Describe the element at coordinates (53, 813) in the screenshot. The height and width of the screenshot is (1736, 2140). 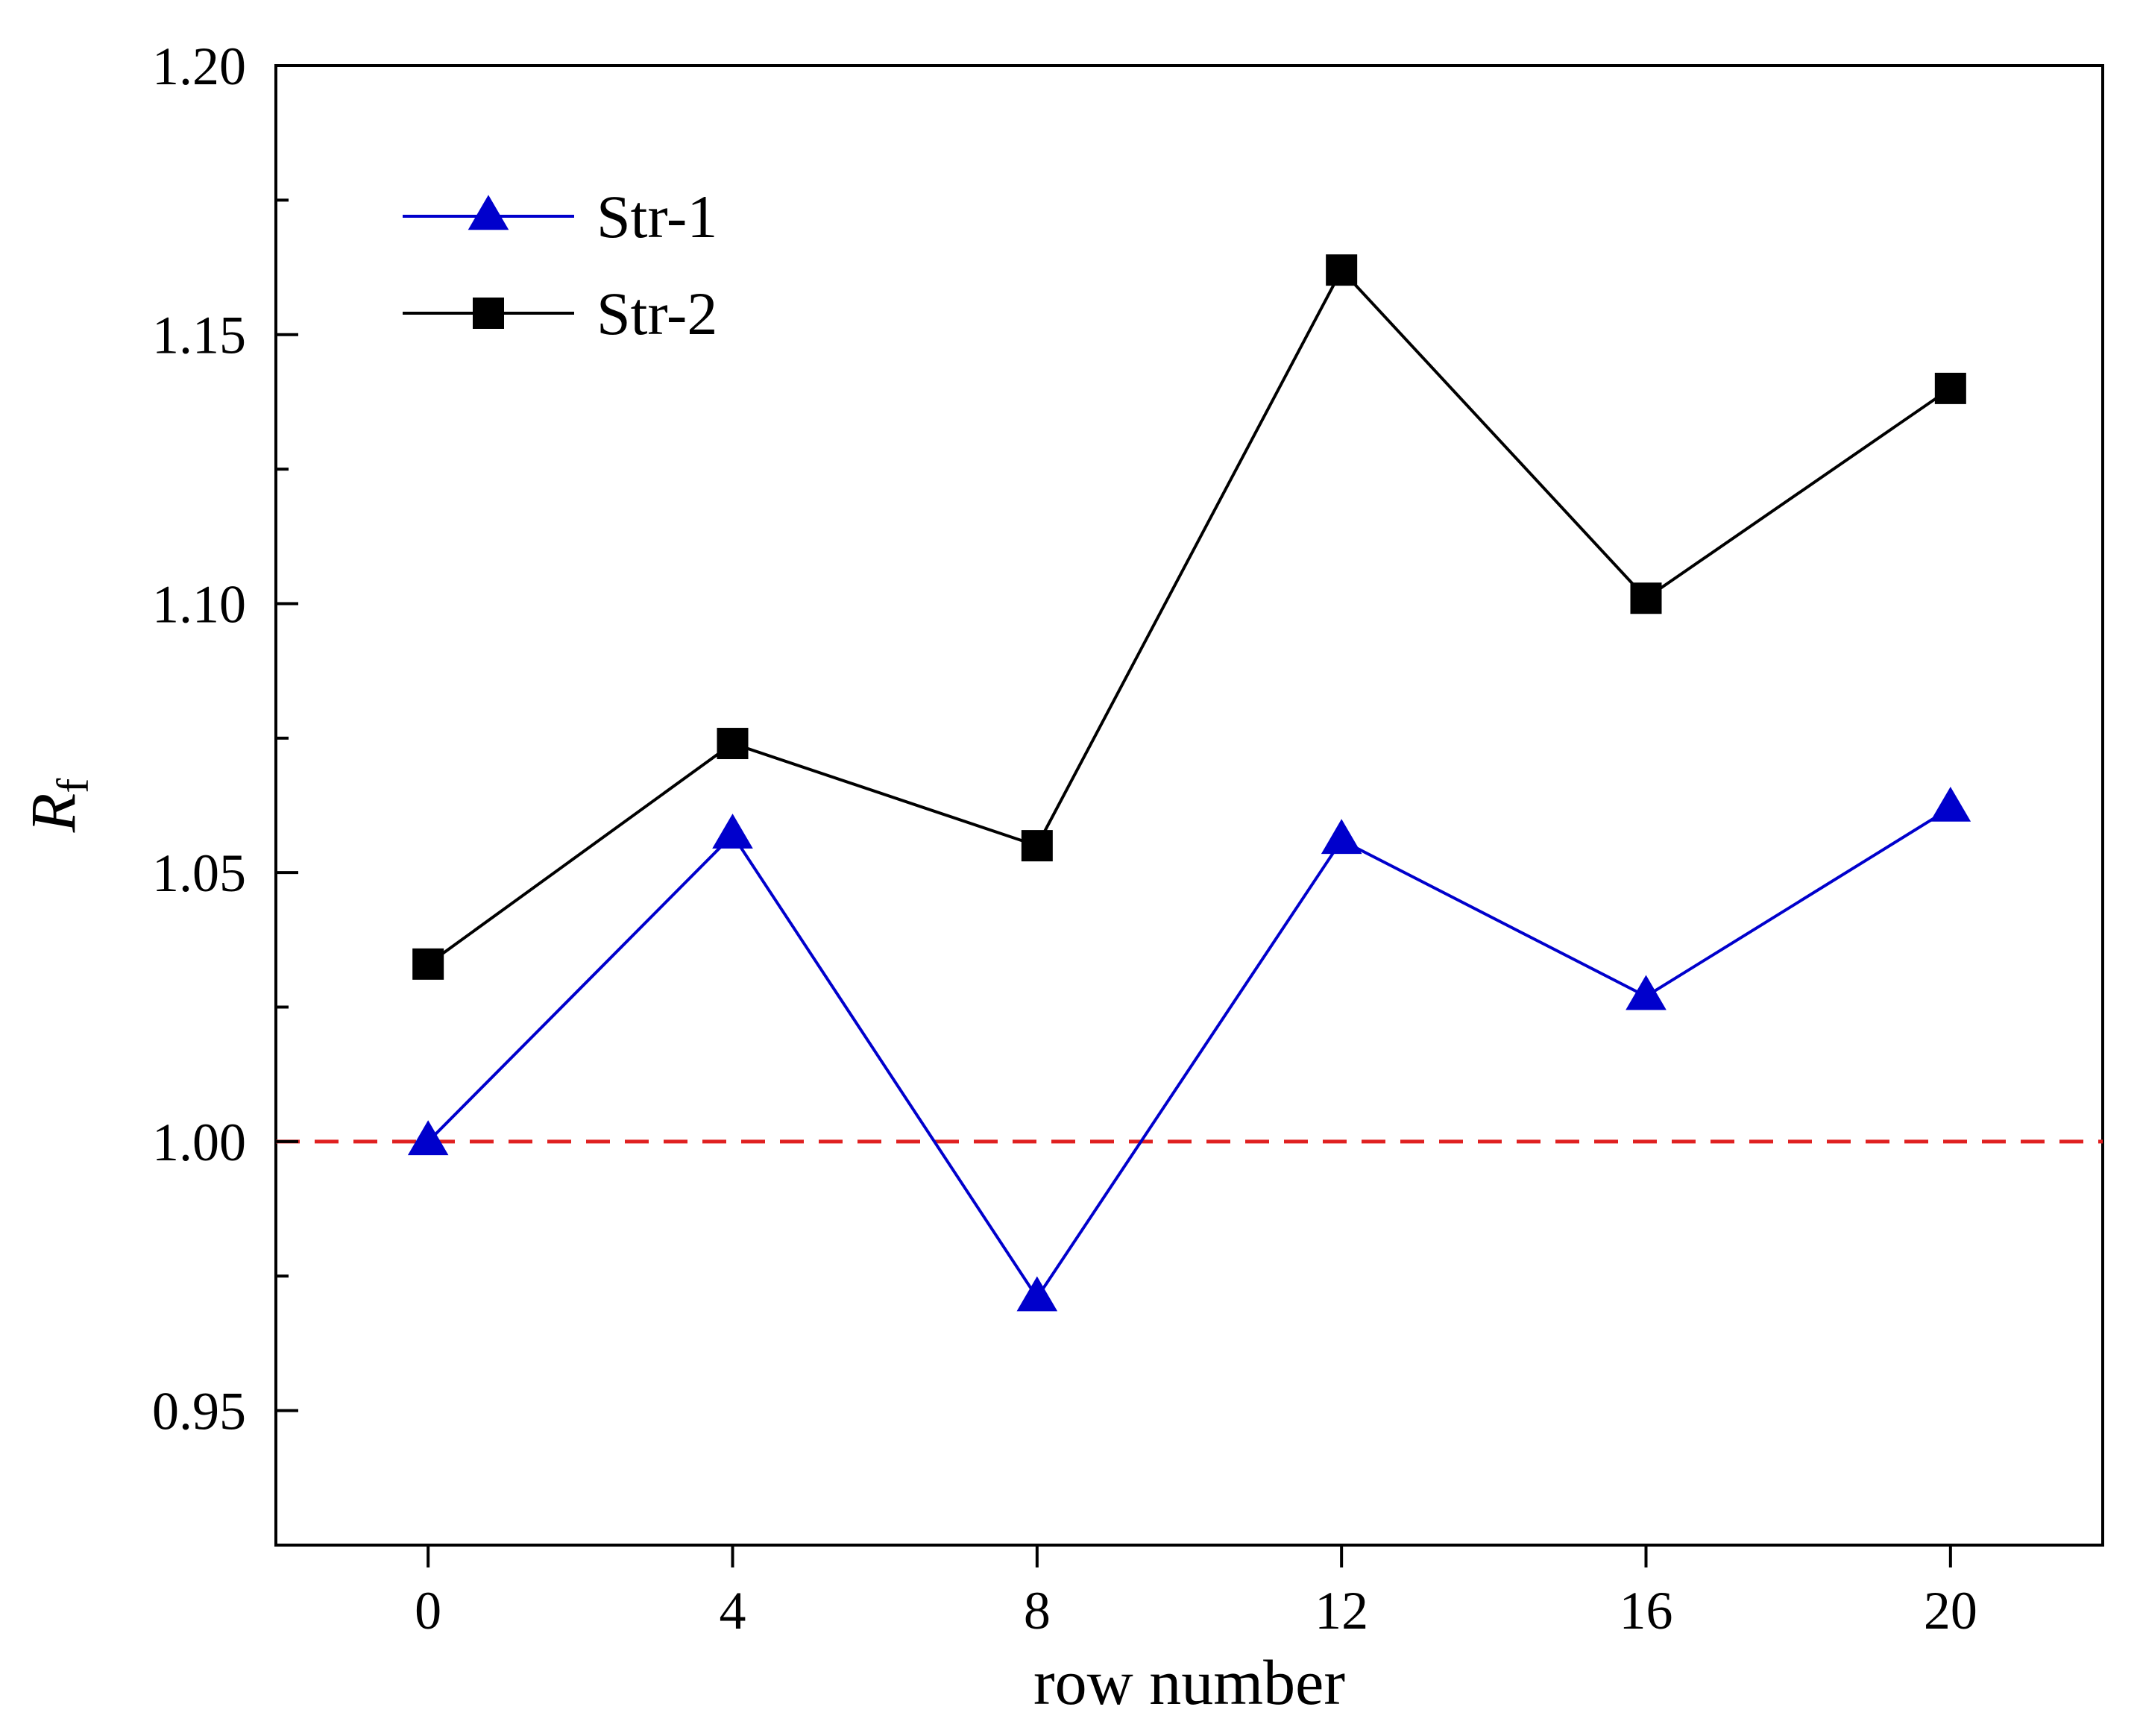
I see `y-axis-title-main: R` at that location.